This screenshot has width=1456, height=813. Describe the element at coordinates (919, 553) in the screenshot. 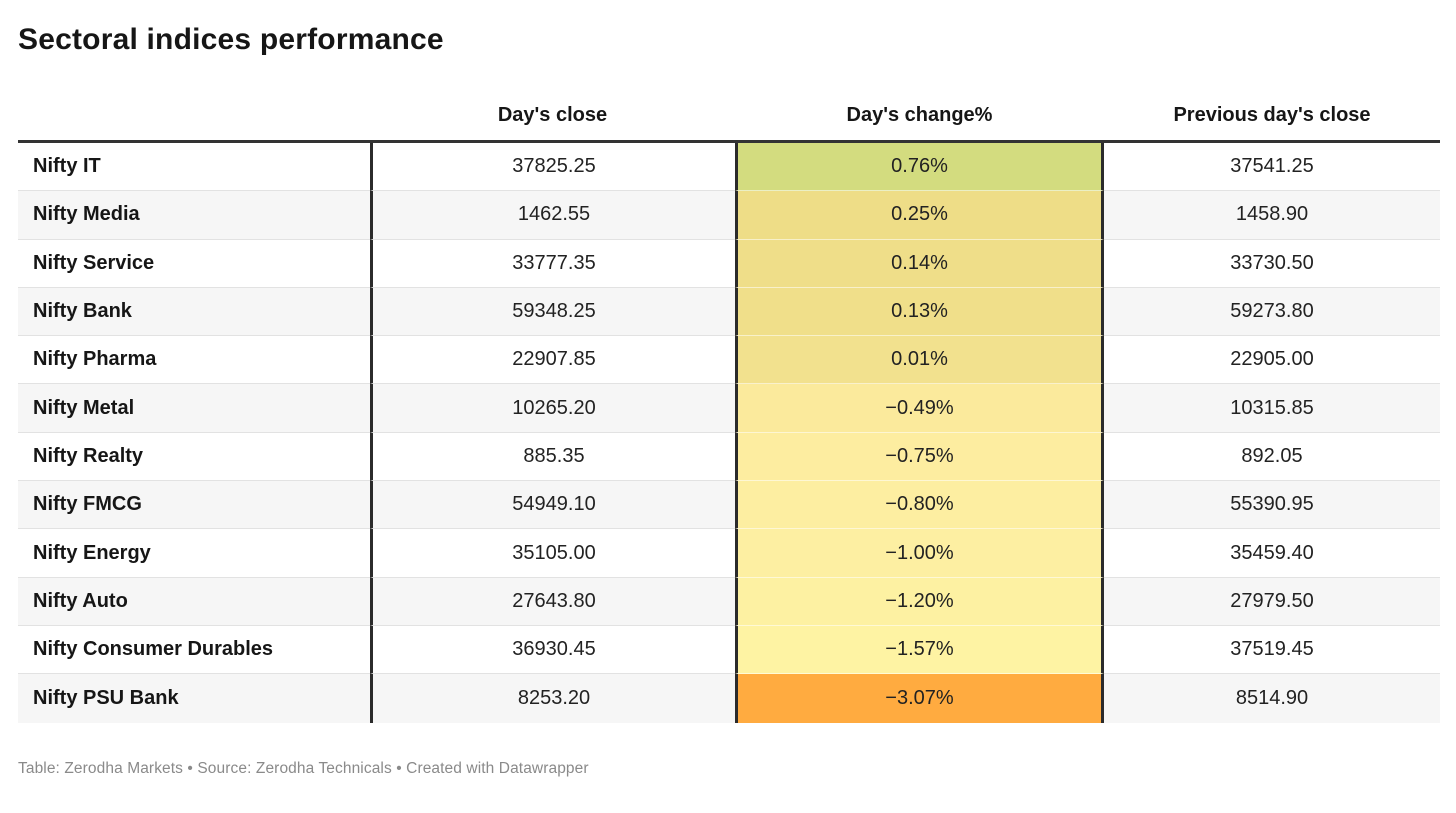

I see `cell-change: −1.00%` at that location.